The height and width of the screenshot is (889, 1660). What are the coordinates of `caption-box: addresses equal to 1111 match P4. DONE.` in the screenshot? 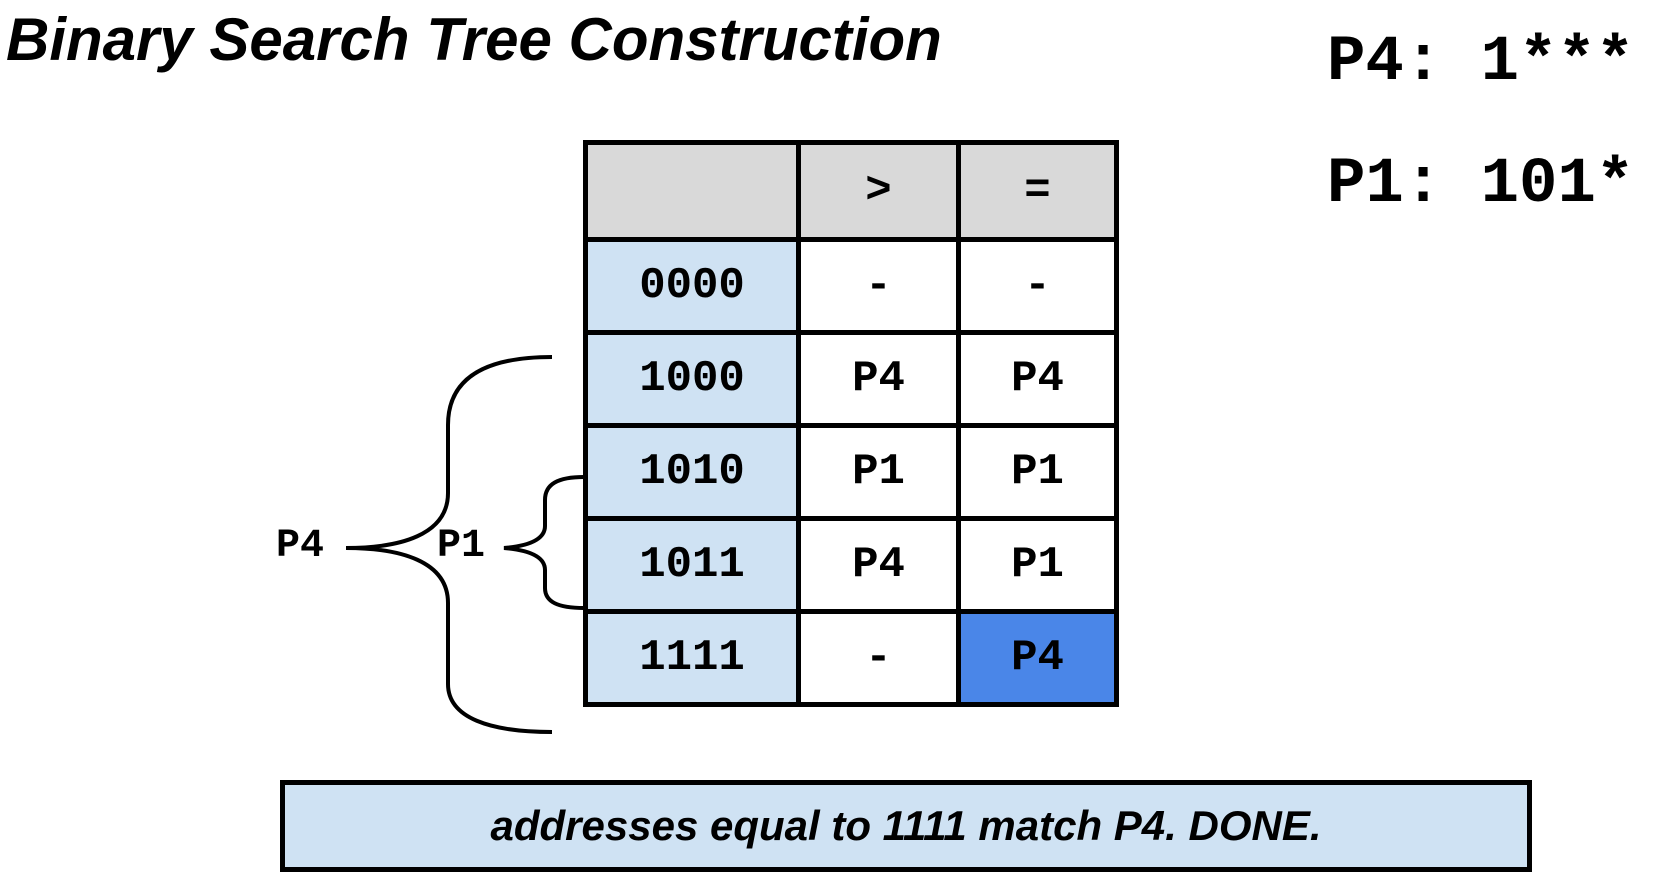 It's located at (906, 826).